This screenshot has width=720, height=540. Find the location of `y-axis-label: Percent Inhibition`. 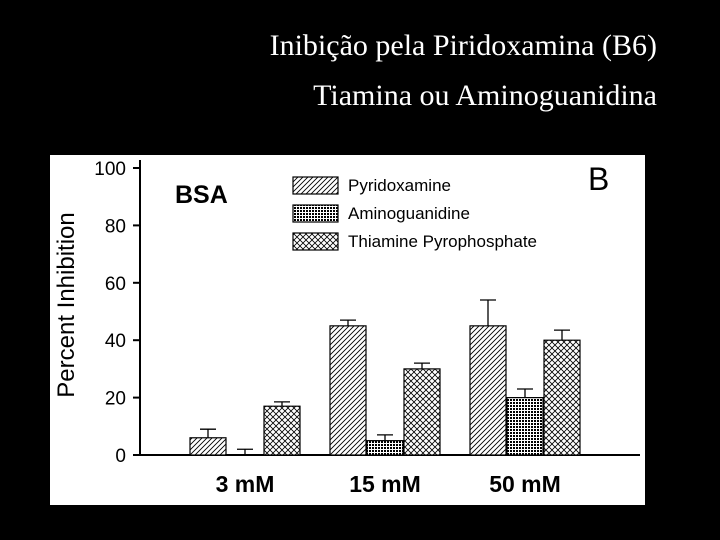

y-axis-label: Percent Inhibition is located at coordinates (66, 304).